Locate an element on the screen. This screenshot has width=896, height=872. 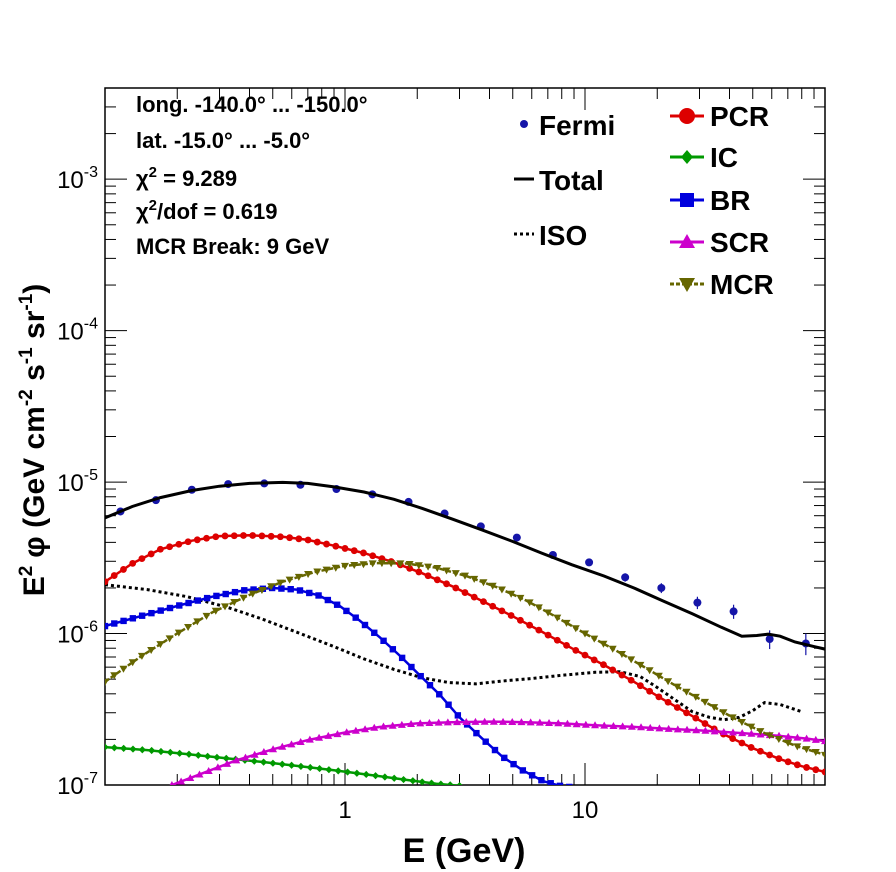
legend-marker-ic is located at coordinates (687, 157).